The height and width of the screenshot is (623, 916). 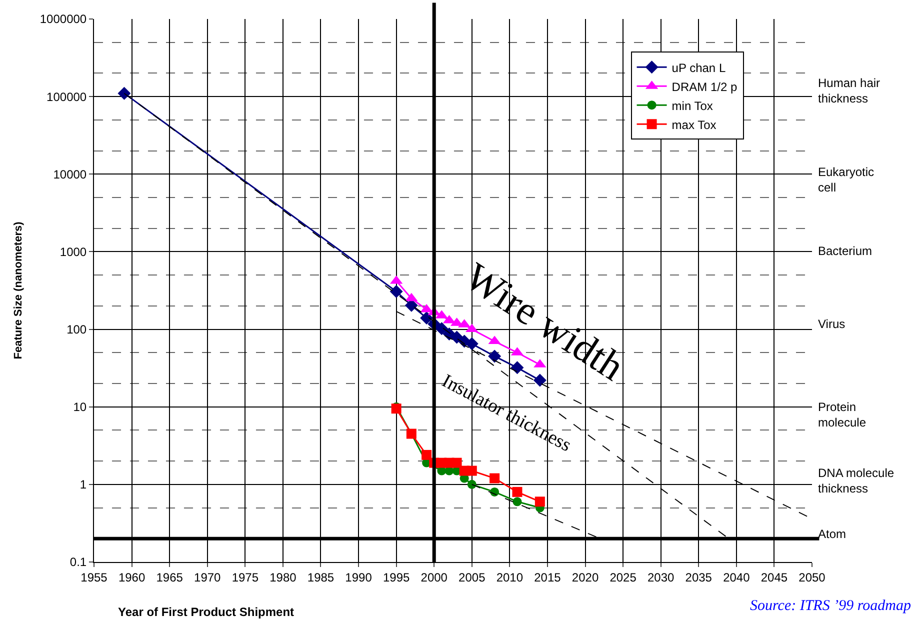 I want to click on x-tick-label: 1965, so click(x=170, y=577).